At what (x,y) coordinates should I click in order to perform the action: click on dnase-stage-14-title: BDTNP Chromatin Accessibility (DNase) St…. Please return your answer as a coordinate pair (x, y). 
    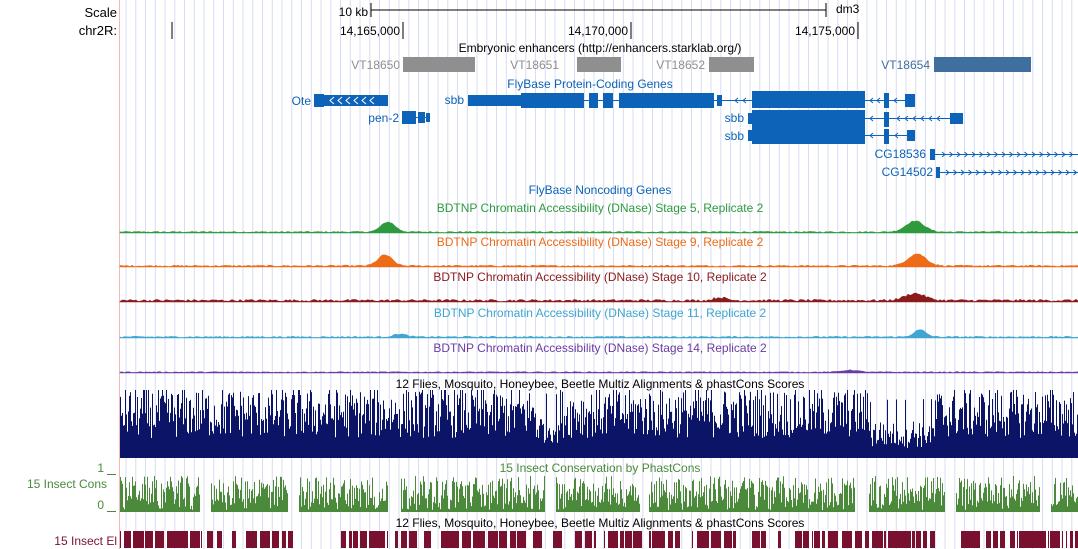
    Looking at the image, I should click on (600, 348).